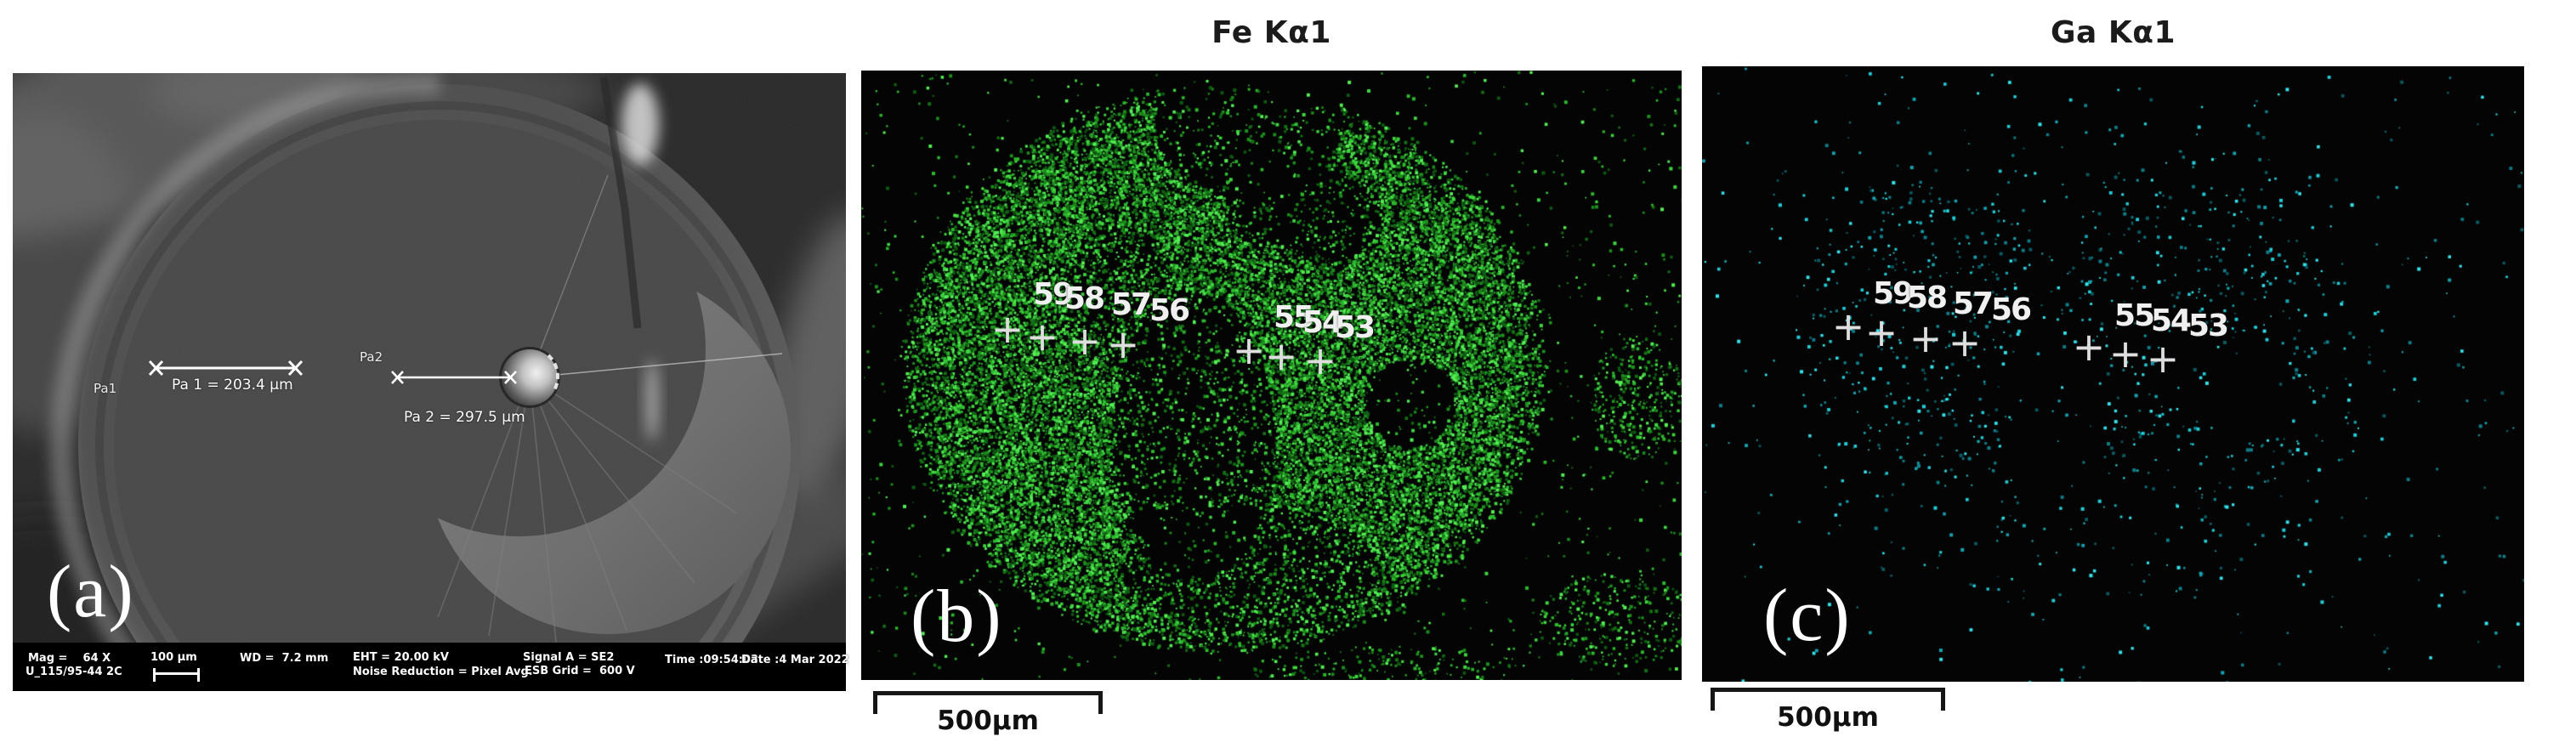 Image resolution: width=2576 pixels, height=748 pixels. What do you see at coordinates (1828, 717) in the screenshot?
I see `scale-bar-c-label: 500µm` at bounding box center [1828, 717].